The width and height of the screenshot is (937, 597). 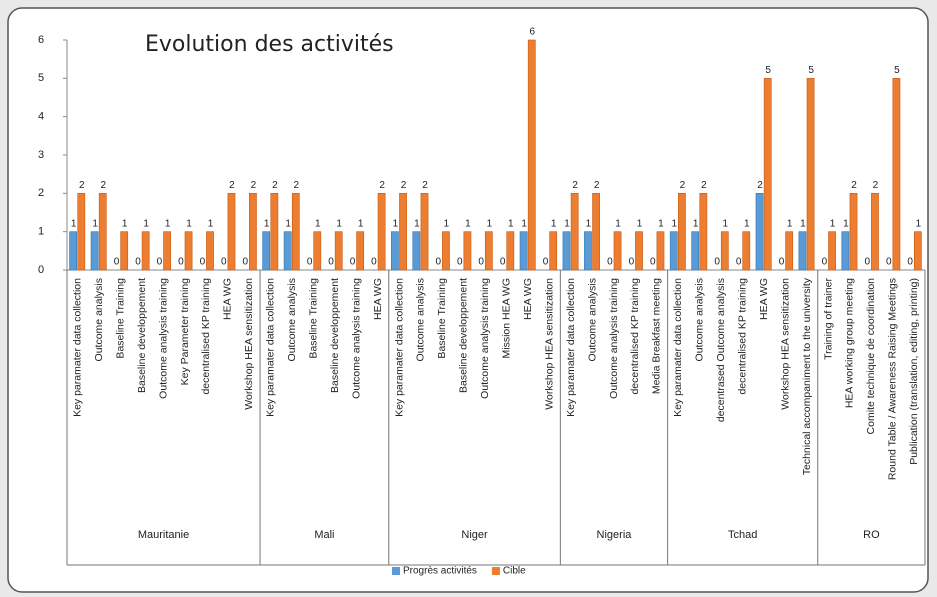 I want to click on group-label: Tchad, so click(x=742, y=535).